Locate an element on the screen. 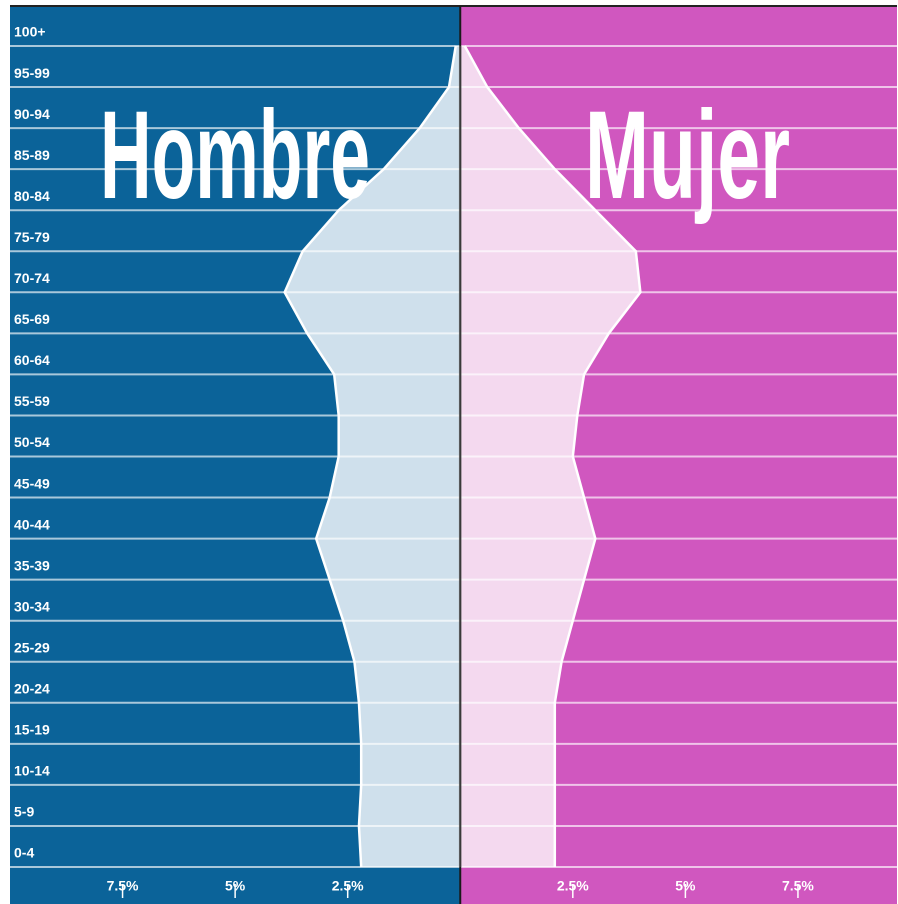 The height and width of the screenshot is (904, 898). y-tick-label: 75-79 is located at coordinates (32, 237).